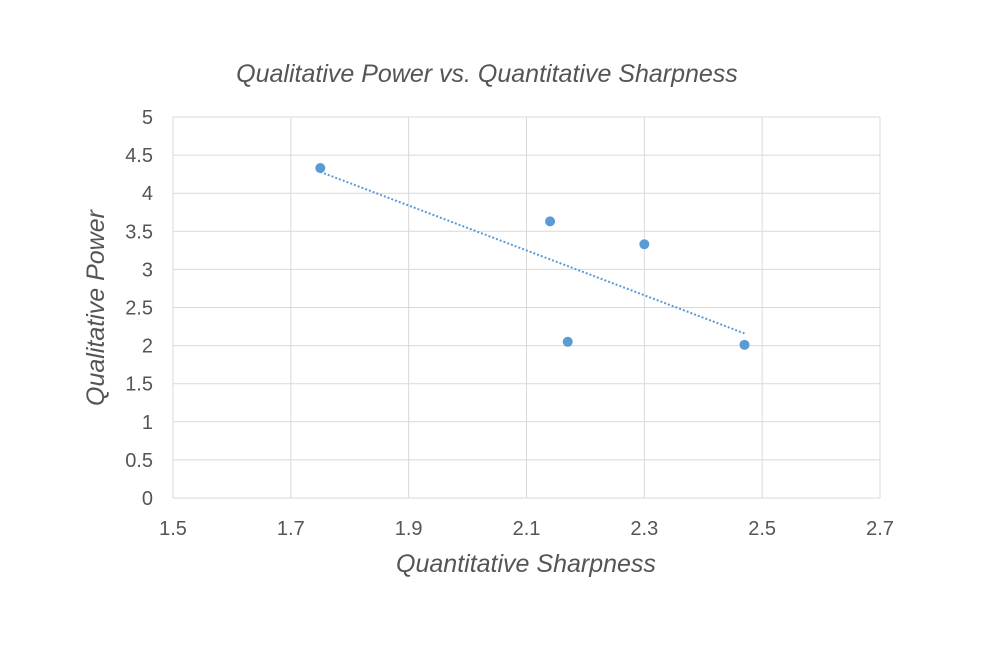 This screenshot has width=990, height=660. What do you see at coordinates (291, 529) in the screenshot?
I see `x-tick-label: 1.7` at bounding box center [291, 529].